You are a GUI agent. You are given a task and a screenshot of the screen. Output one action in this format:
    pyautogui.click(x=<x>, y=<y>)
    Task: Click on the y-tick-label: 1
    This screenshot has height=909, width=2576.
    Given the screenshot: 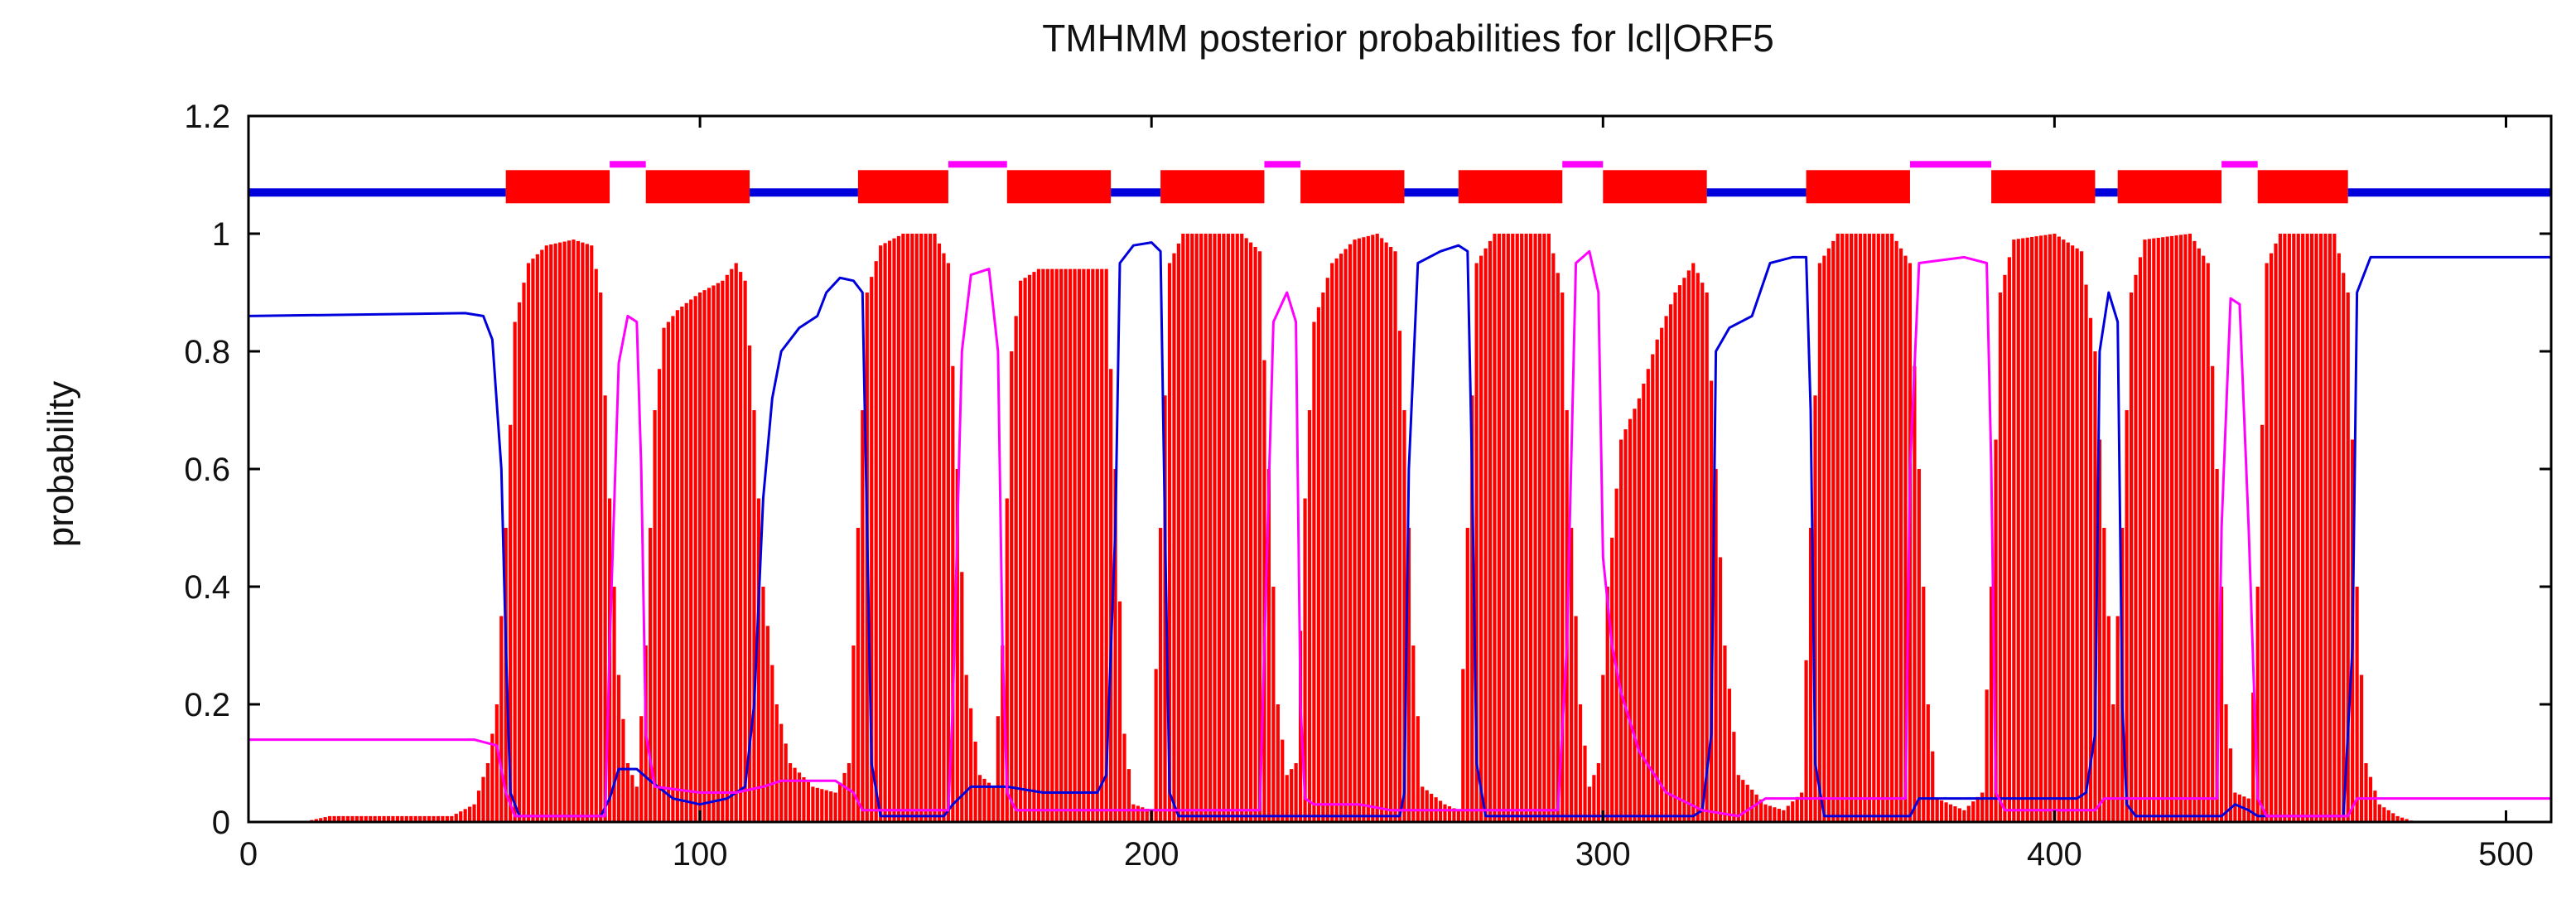 What is the action you would take?
    pyautogui.click(x=221, y=235)
    